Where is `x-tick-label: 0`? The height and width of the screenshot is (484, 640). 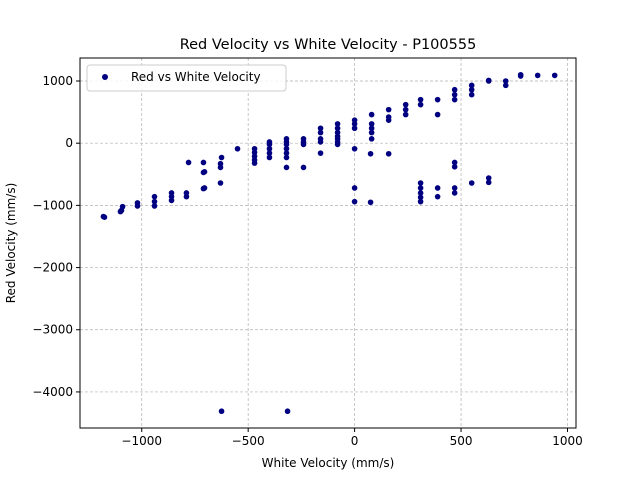 x-tick-label: 0 is located at coordinates (355, 441).